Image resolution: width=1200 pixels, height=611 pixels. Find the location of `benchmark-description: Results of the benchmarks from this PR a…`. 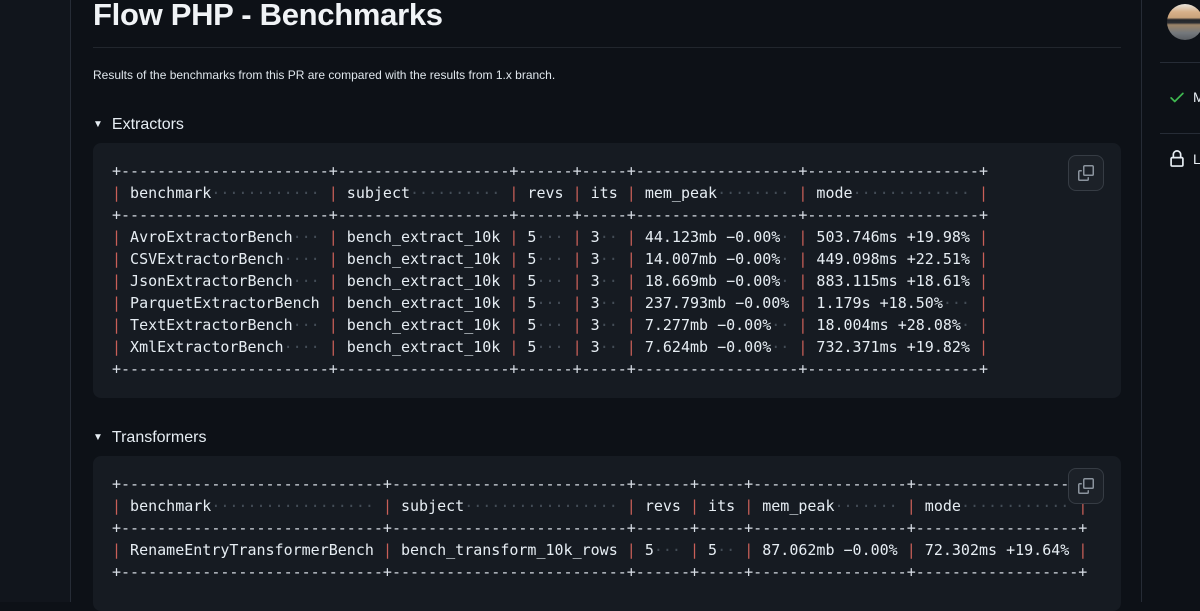

benchmark-description: Results of the benchmarks from this PR a… is located at coordinates (324, 75).